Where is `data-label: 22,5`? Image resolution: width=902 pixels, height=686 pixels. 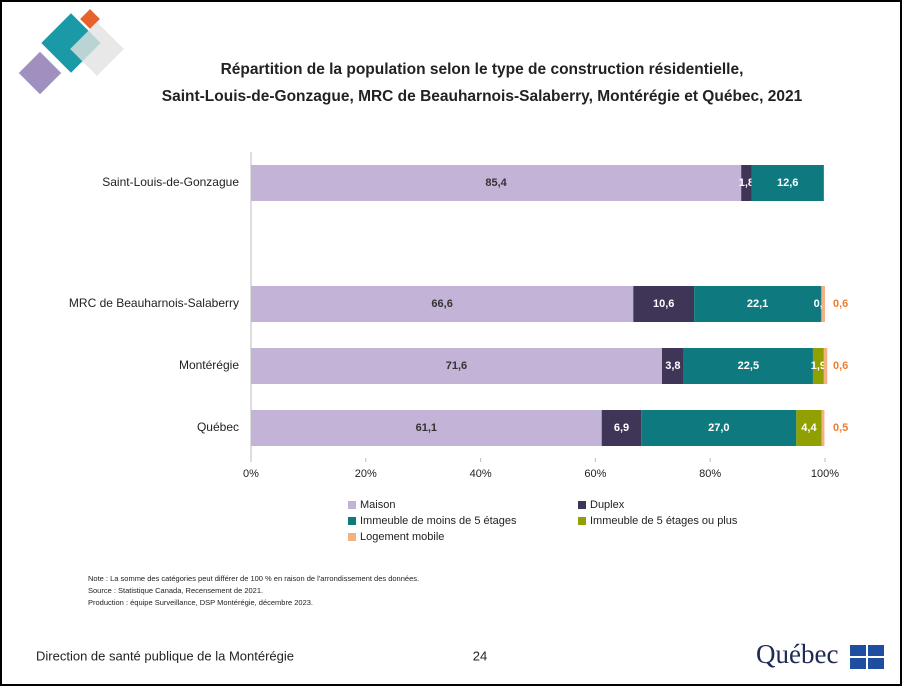
data-label: 22,5 is located at coordinates (748, 366).